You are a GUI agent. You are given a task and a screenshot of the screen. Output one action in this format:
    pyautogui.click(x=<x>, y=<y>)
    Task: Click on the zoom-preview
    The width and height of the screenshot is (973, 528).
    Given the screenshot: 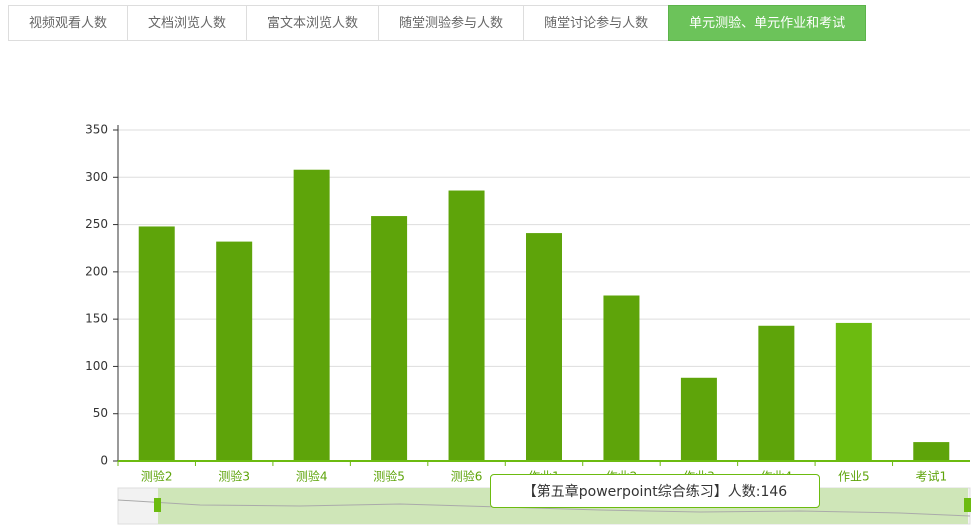 What is the action you would take?
    pyautogui.click(x=544, y=508)
    